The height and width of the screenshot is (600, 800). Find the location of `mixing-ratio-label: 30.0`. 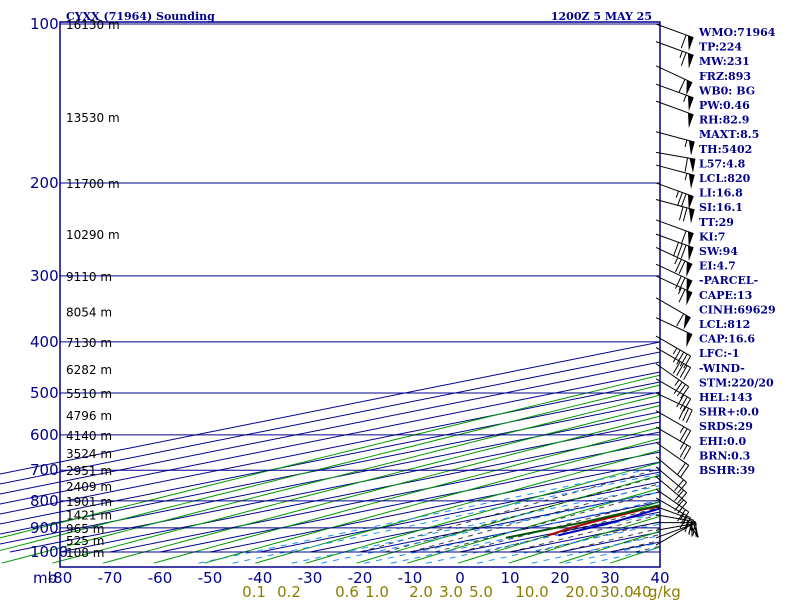

mixing-ratio-label: 30.0 is located at coordinates (616, 591).